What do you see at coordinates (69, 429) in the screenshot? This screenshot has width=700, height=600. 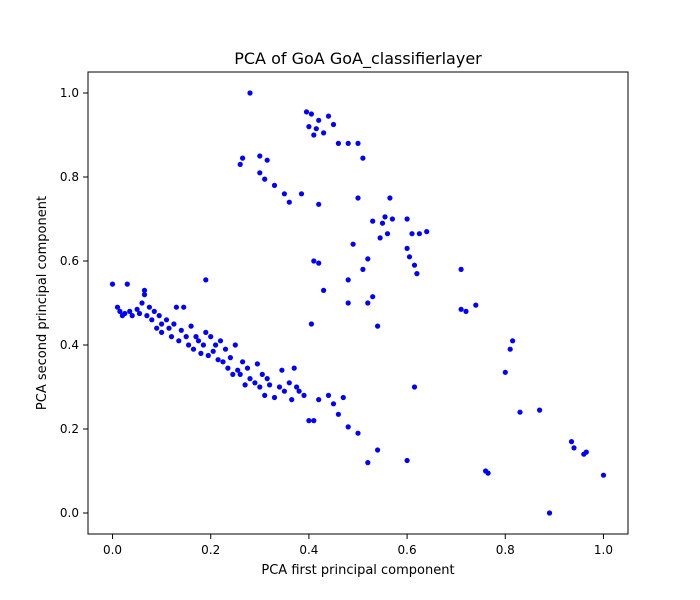 I see `y-tick-label: 0.2` at bounding box center [69, 429].